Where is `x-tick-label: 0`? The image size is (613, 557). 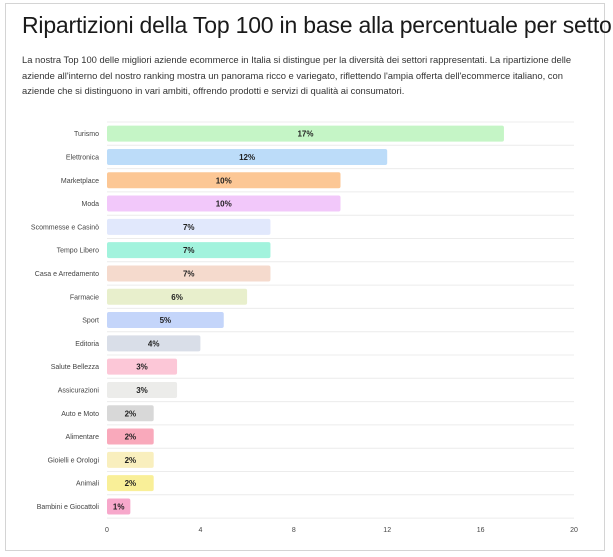 x-tick-label: 0 is located at coordinates (107, 530).